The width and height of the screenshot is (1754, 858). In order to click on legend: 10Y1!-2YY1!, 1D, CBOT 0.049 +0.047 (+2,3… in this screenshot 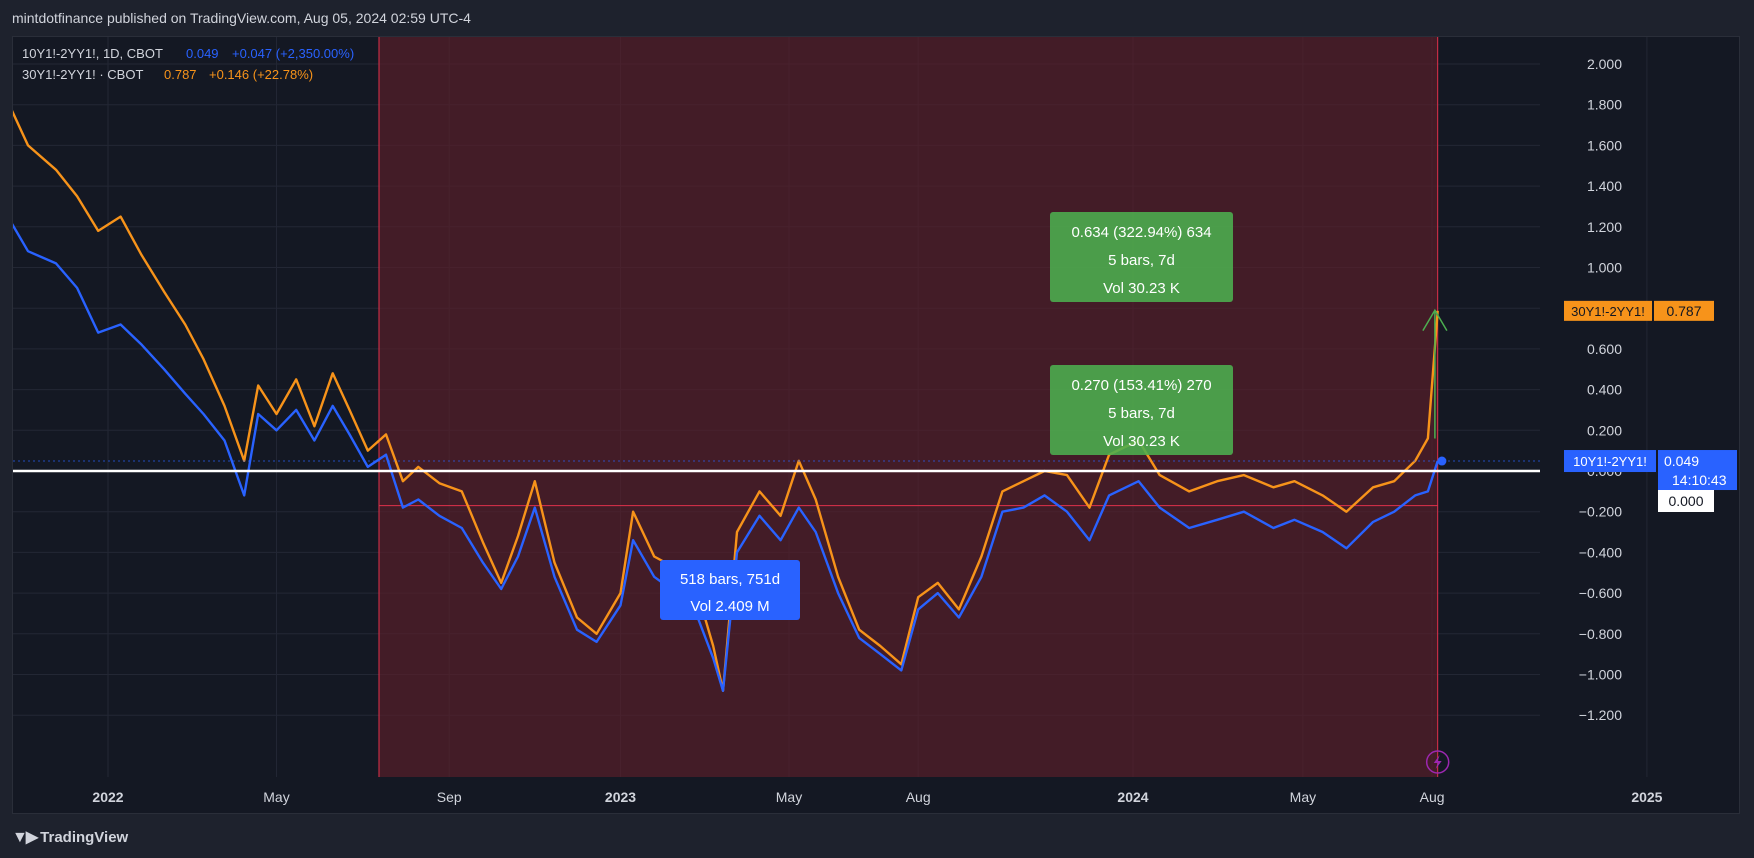, I will do `click(188, 64)`.